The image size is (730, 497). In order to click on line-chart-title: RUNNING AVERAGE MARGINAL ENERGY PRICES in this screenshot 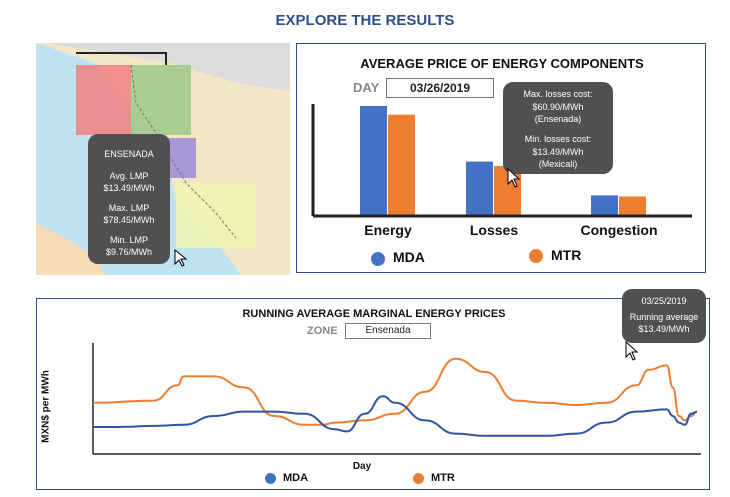, I will do `click(374, 314)`.